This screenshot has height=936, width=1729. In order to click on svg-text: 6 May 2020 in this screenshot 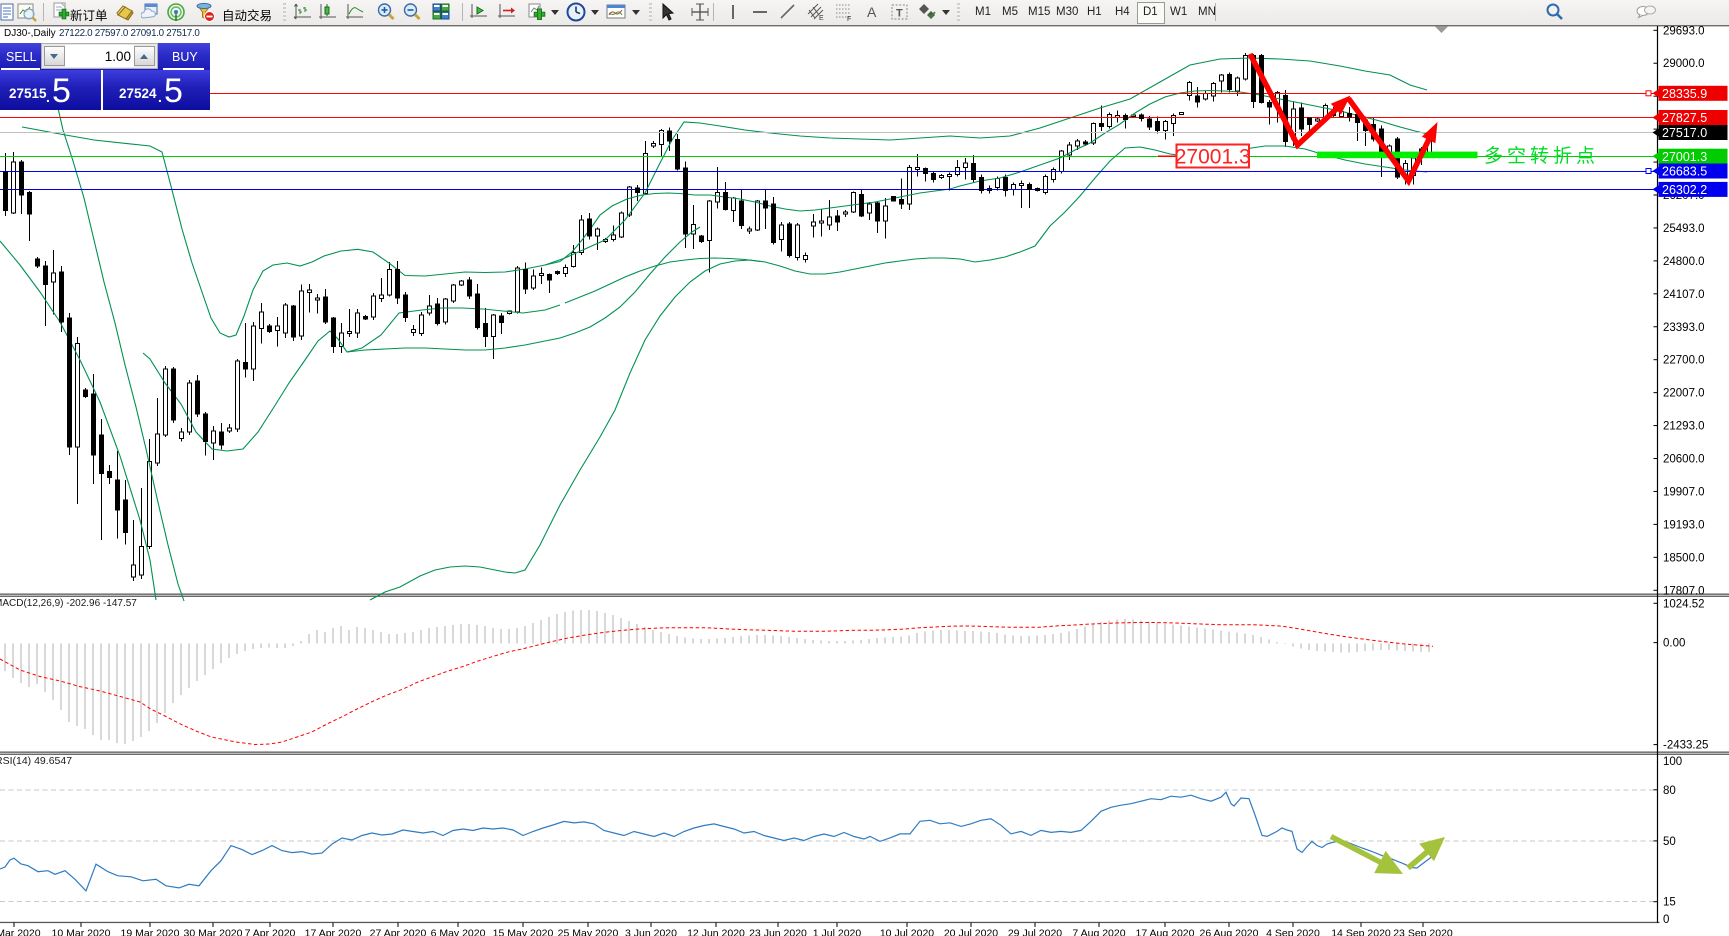, I will do `click(458, 931)`.